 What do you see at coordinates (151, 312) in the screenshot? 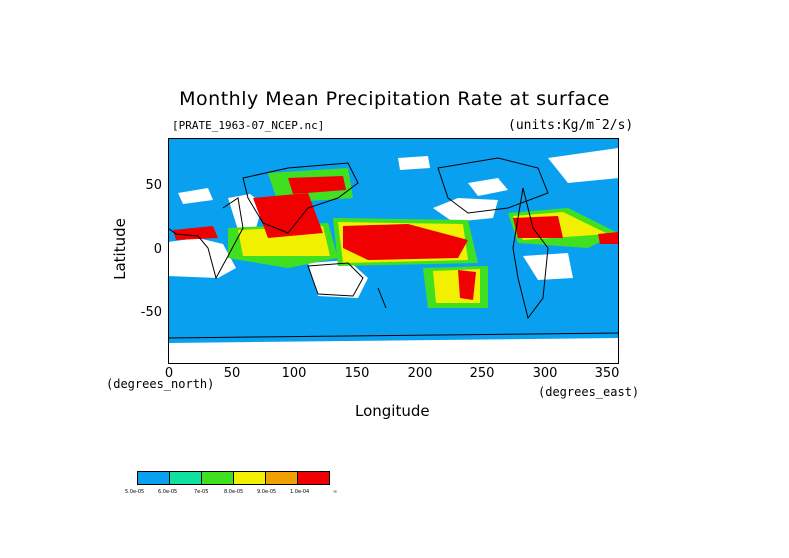
I see `y-tick-minus-50: -50` at bounding box center [151, 312].